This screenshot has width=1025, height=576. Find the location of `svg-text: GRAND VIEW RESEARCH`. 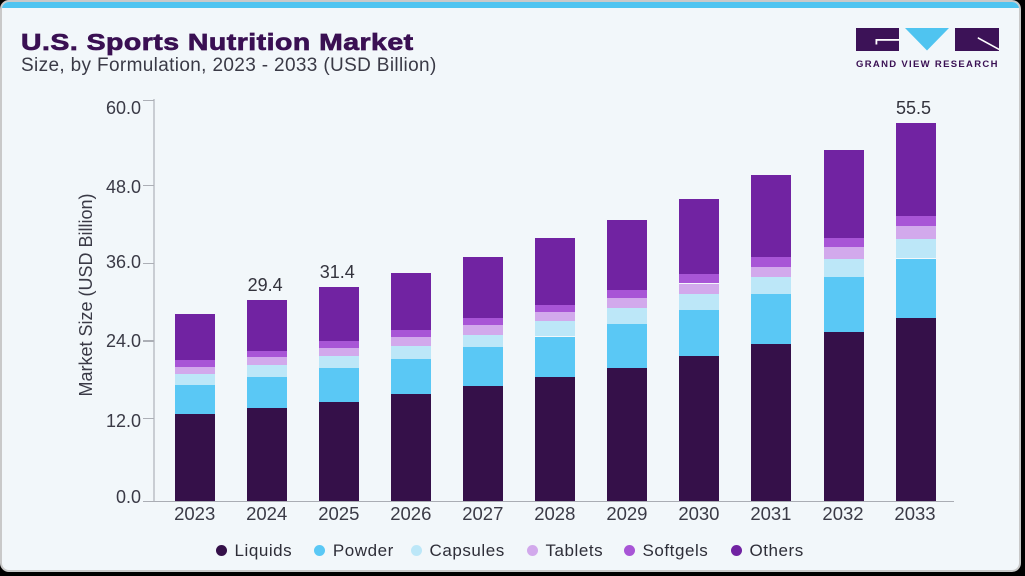

svg-text: GRAND VIEW RESEARCH is located at coordinates (927, 64).